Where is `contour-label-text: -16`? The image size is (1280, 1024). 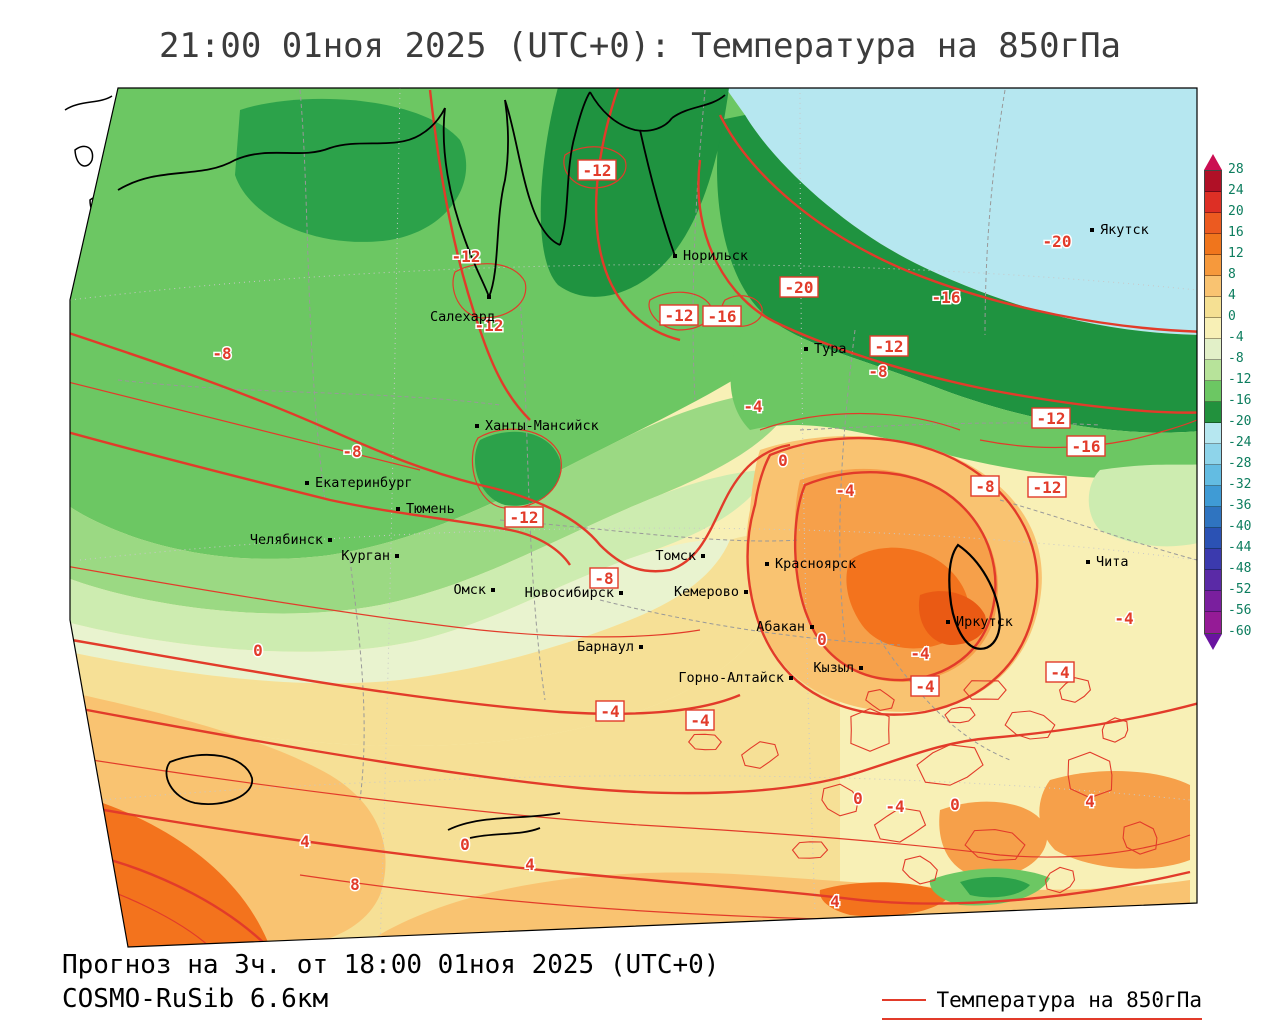
contour-label-text: -16 is located at coordinates (1086, 446).